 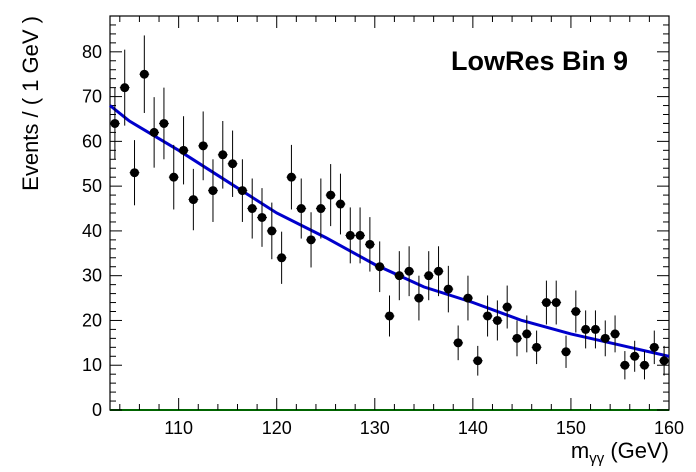 What do you see at coordinates (92, 365) in the screenshot?
I see `y-tick-label: 10` at bounding box center [92, 365].